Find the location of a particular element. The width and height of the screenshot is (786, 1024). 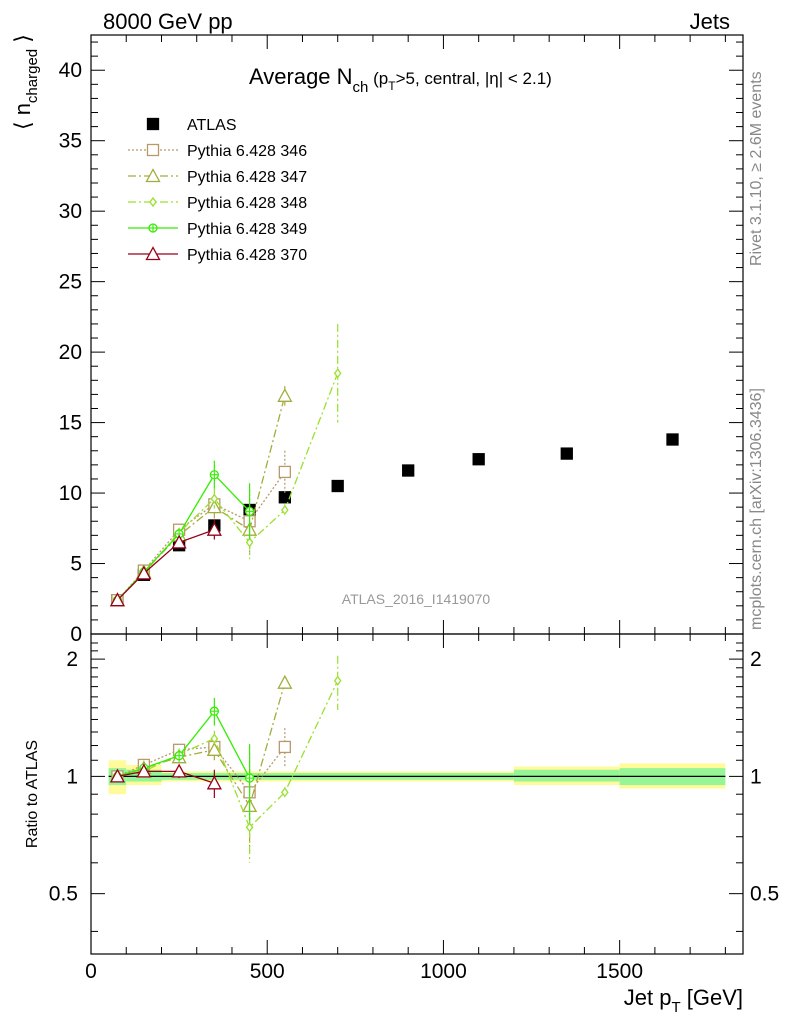

legend-entry-3: Pythia 6.428 348 is located at coordinates (217, 203).